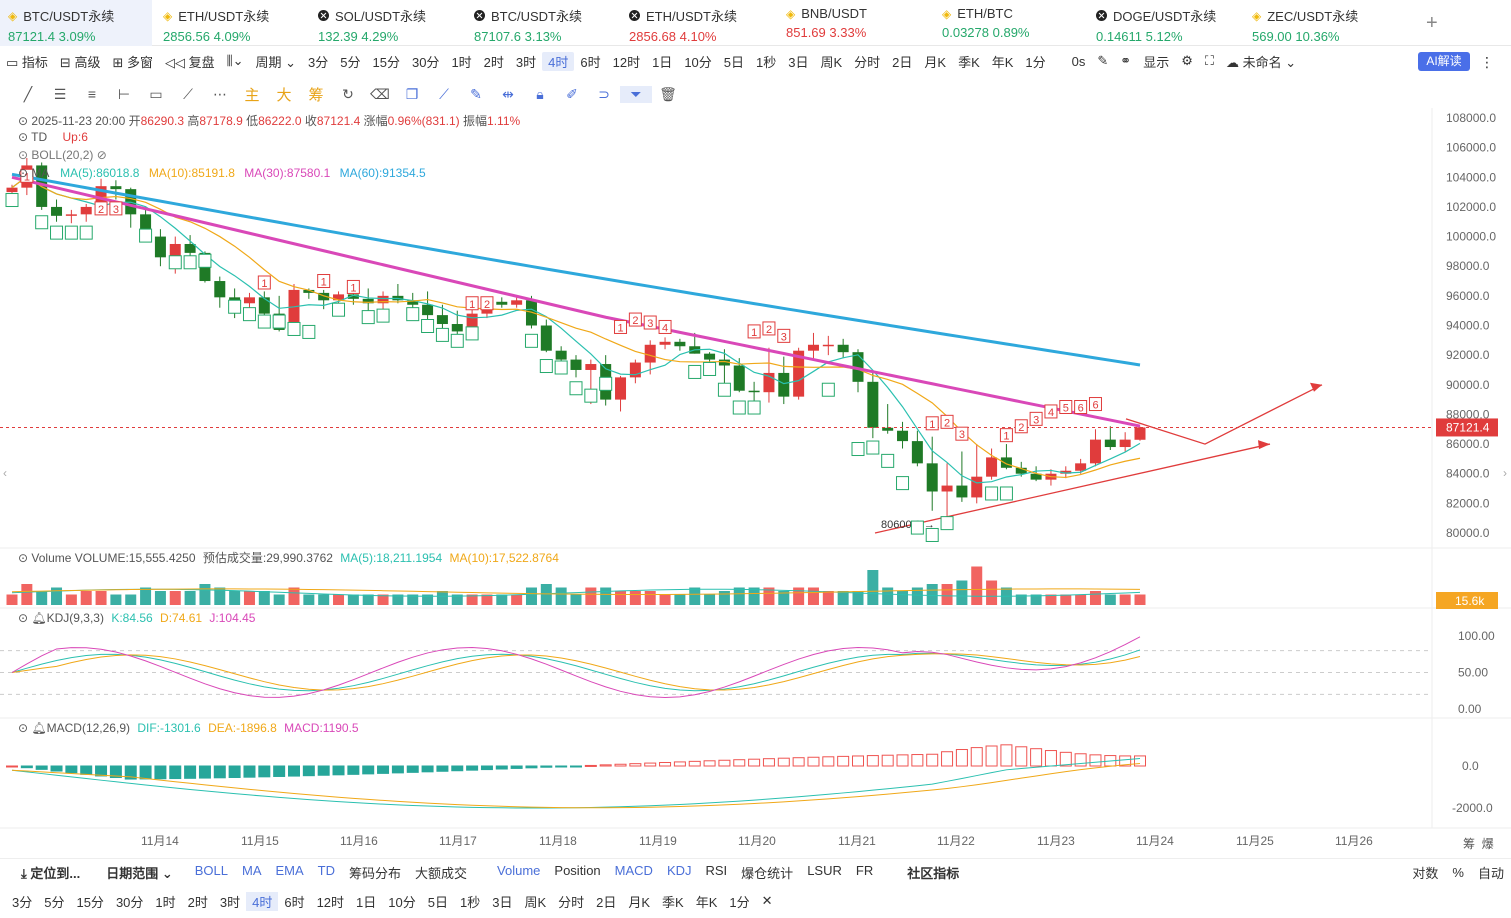 The height and width of the screenshot is (918, 1511). What do you see at coordinates (124, 93) in the screenshot?
I see `hline-tool-icon: ⊢` at bounding box center [124, 93].